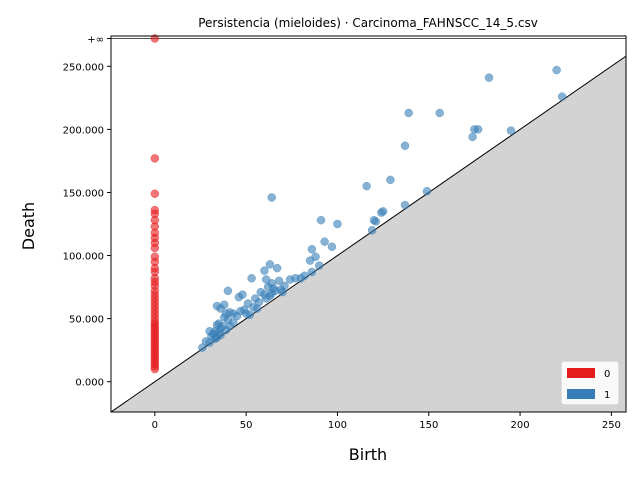 The width and height of the screenshot is (640, 480). Describe the element at coordinates (95, 40) in the screenshot. I see `y-tick-label-infinity: +∞` at that location.